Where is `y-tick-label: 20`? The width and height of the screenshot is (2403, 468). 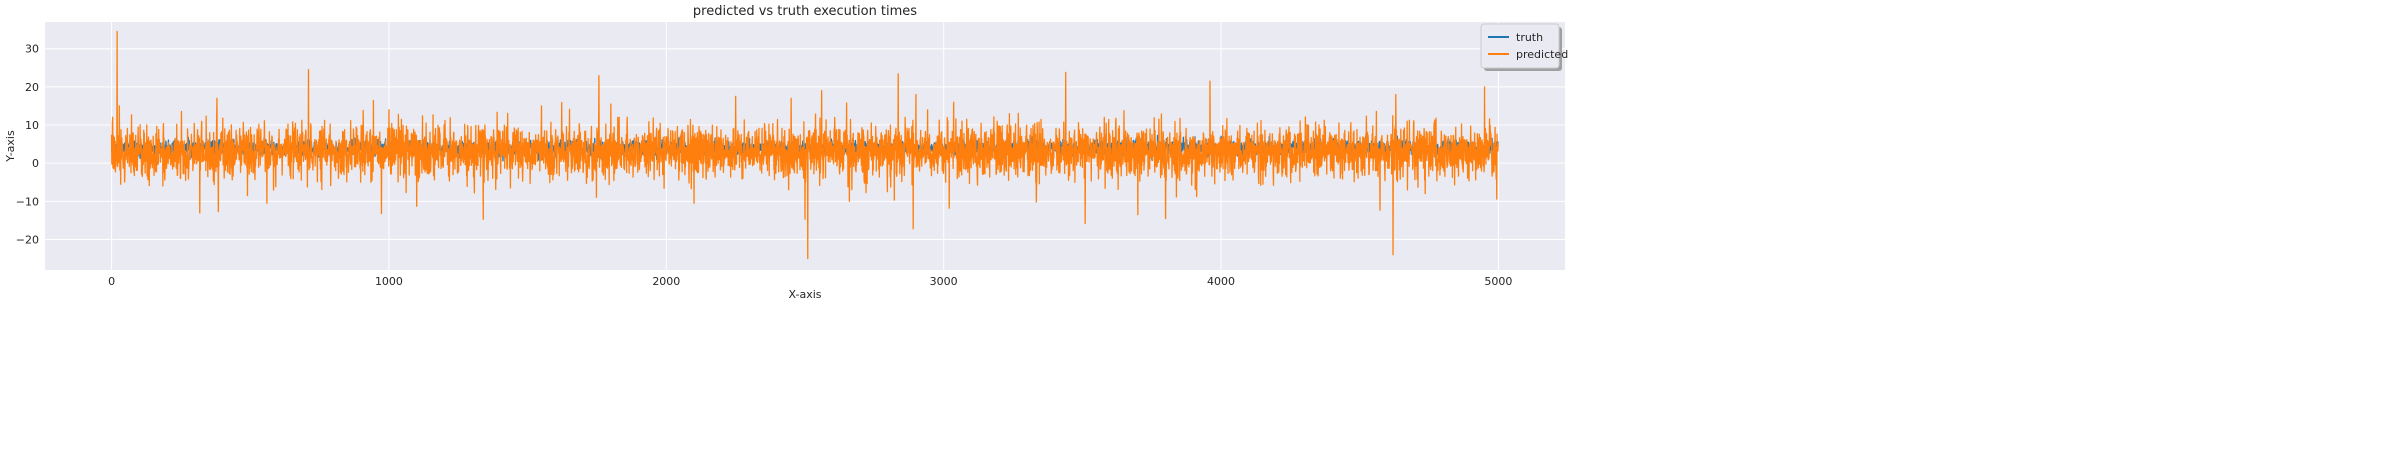 y-tick-label: 20 is located at coordinates (32, 87).